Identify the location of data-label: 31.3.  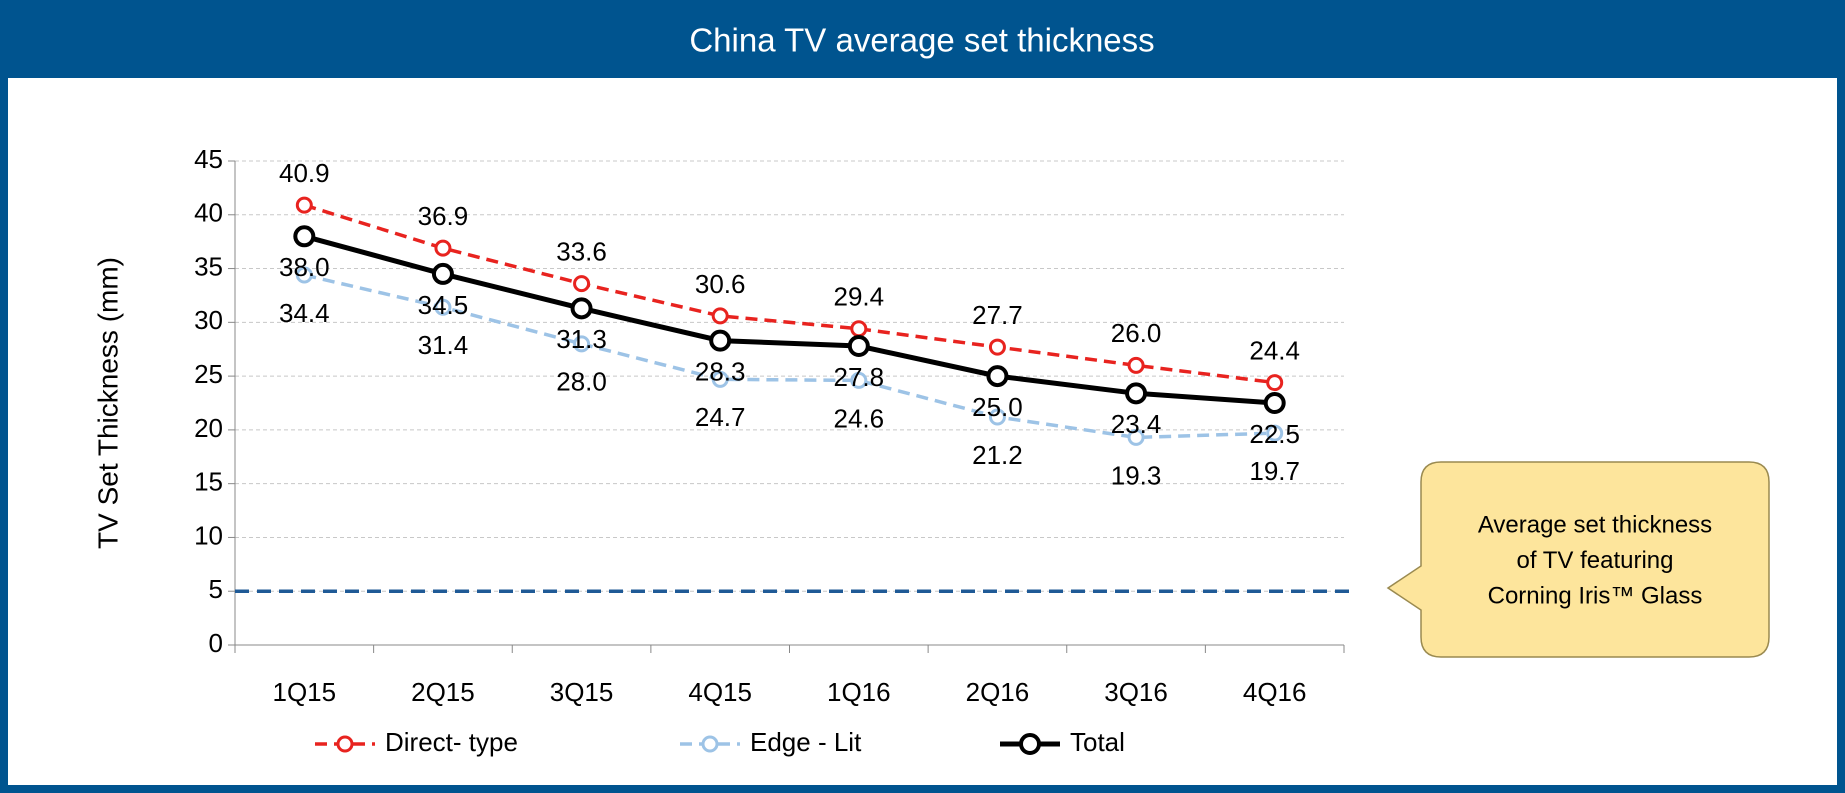
(581, 339).